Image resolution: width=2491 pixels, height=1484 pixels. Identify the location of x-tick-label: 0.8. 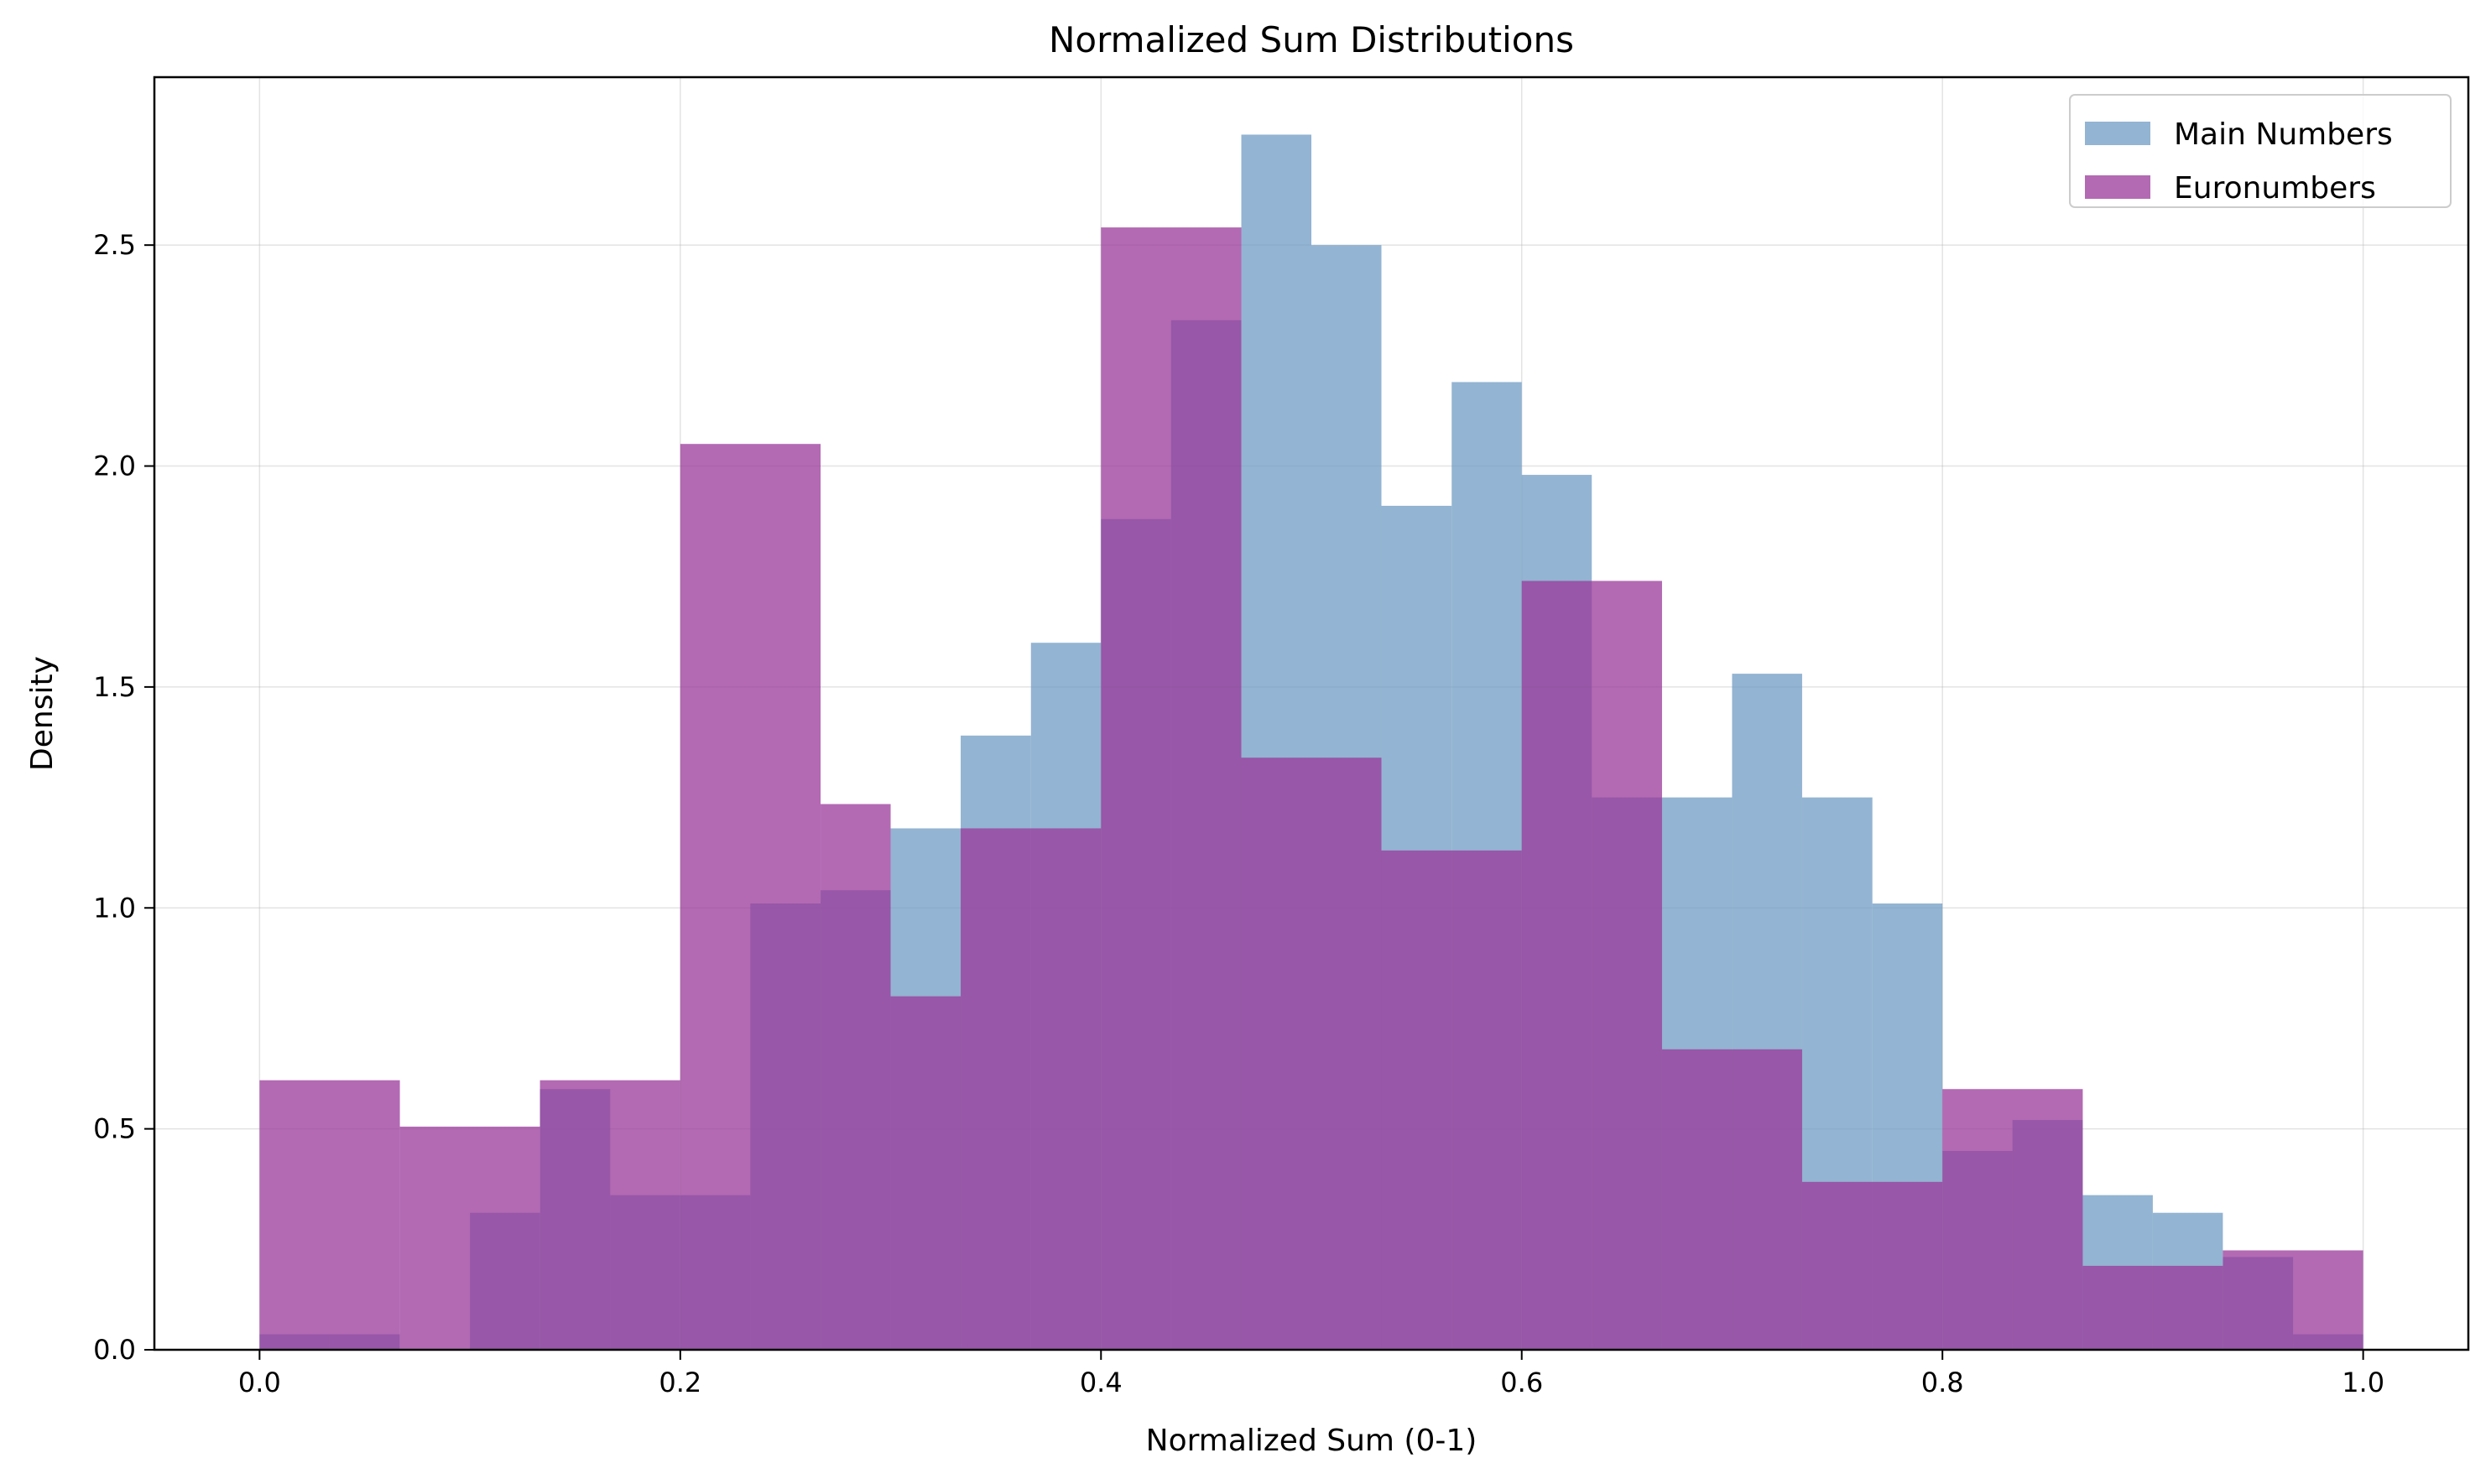
(1943, 1382).